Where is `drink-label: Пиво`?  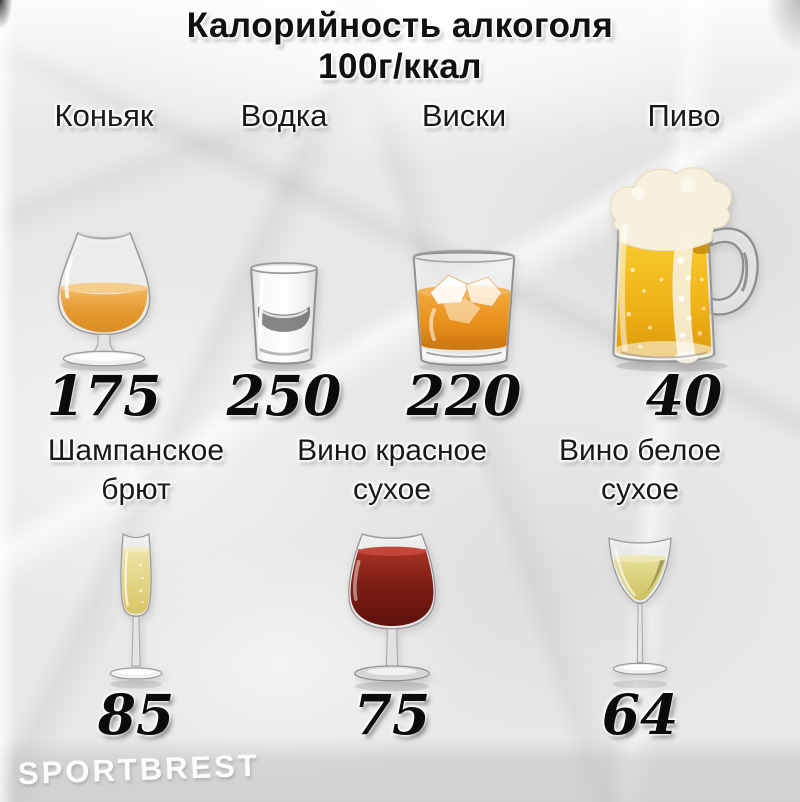 drink-label: Пиво is located at coordinates (684, 115).